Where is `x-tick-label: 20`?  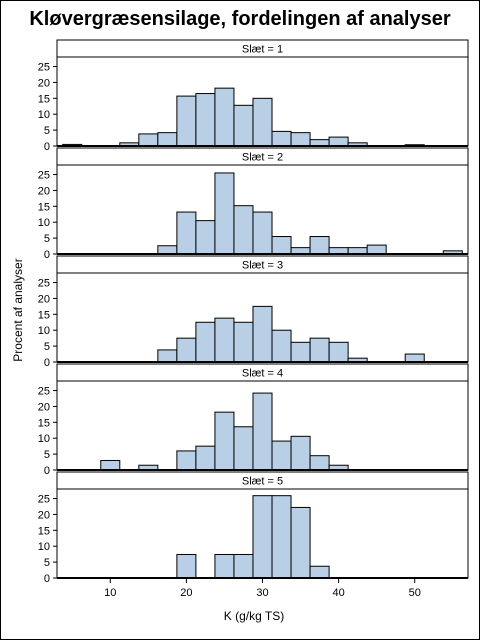 x-tick-label: 20 is located at coordinates (186, 593).